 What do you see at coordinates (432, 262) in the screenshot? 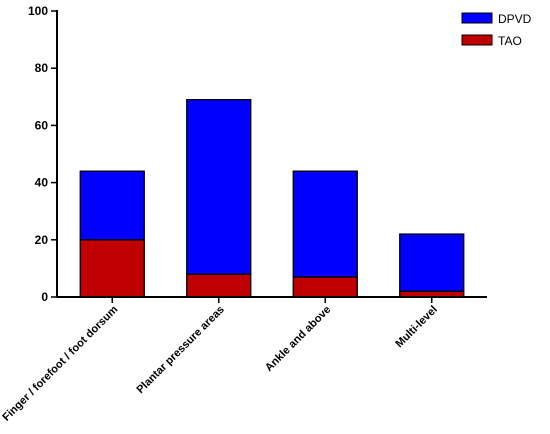
I see `bar-dpvd-multi-level` at bounding box center [432, 262].